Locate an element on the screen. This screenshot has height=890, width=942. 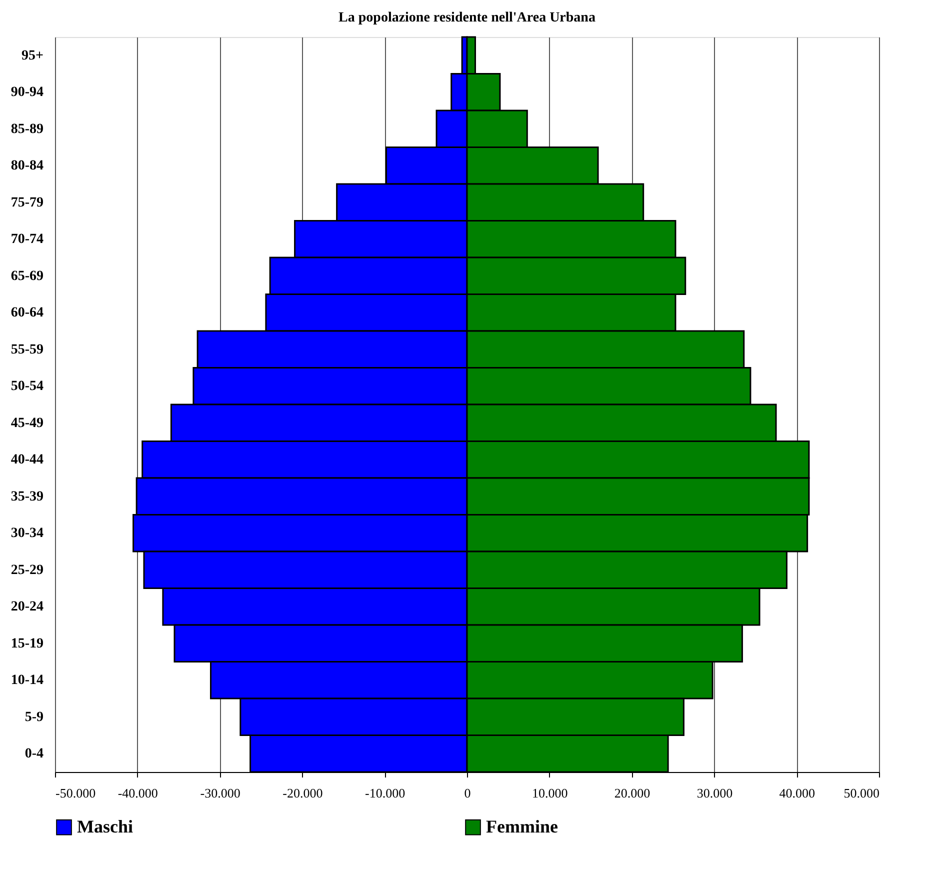
y-tick-label: 60-64 is located at coordinates (27, 313).